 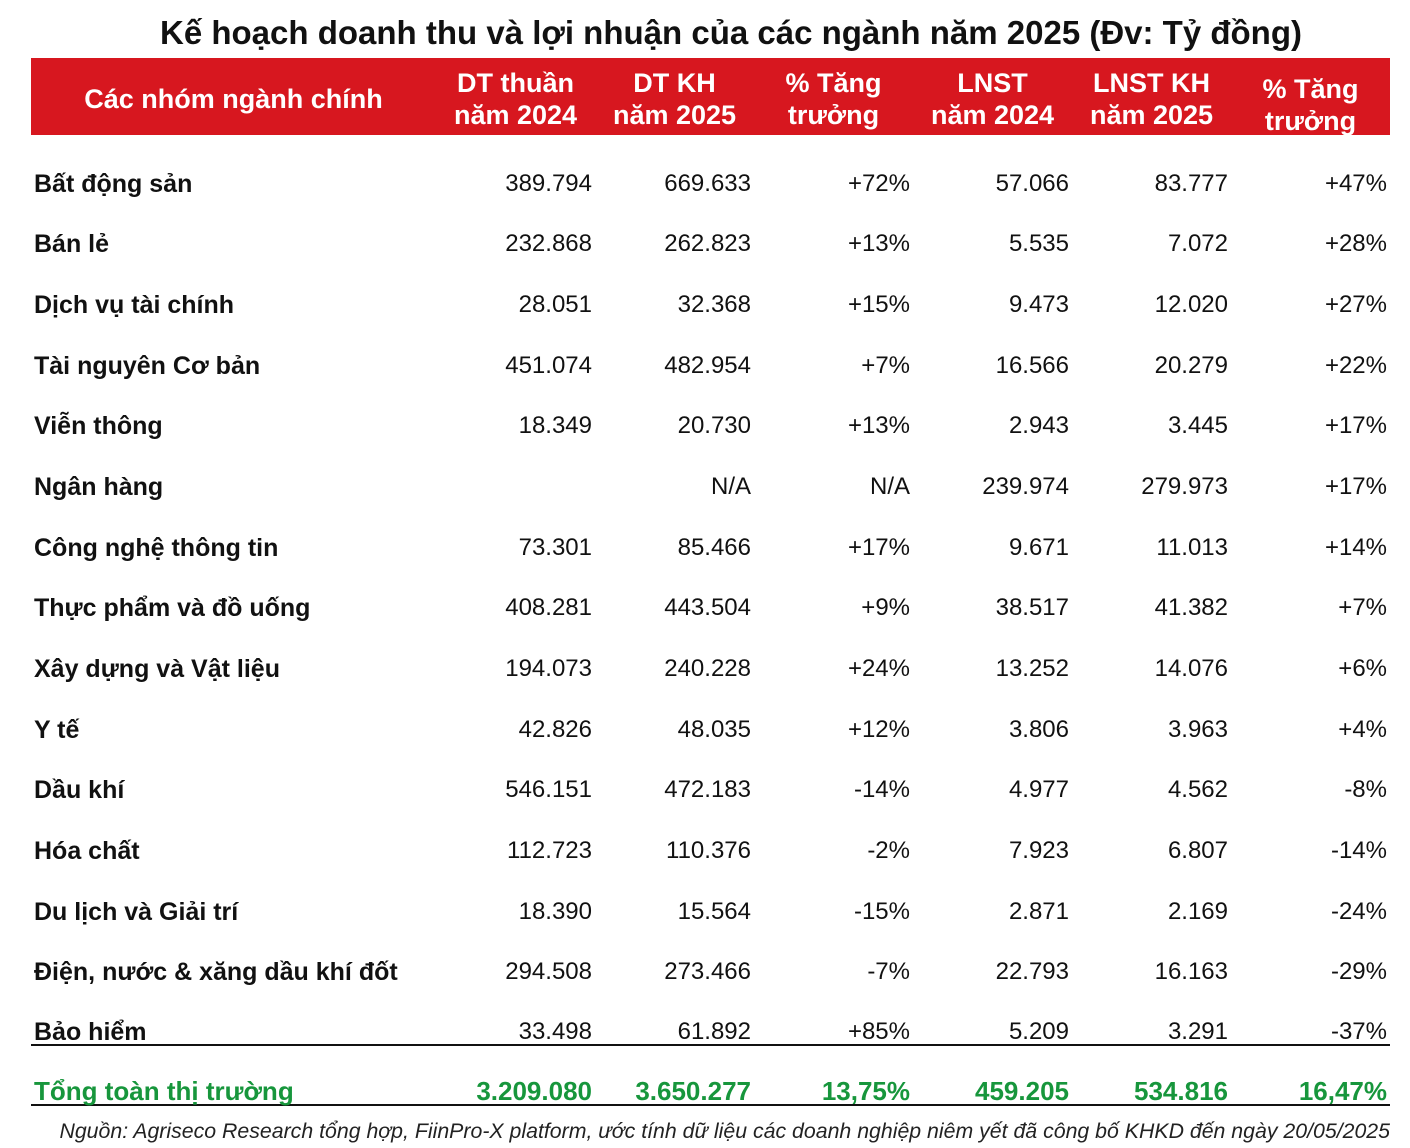 What do you see at coordinates (1355, 547) in the screenshot?
I see `profit-growth-cell: +14%` at bounding box center [1355, 547].